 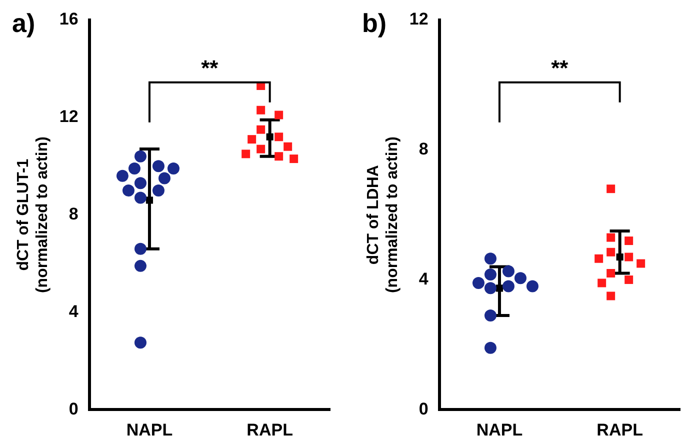 I want to click on chart-title: b), so click(x=374, y=23).